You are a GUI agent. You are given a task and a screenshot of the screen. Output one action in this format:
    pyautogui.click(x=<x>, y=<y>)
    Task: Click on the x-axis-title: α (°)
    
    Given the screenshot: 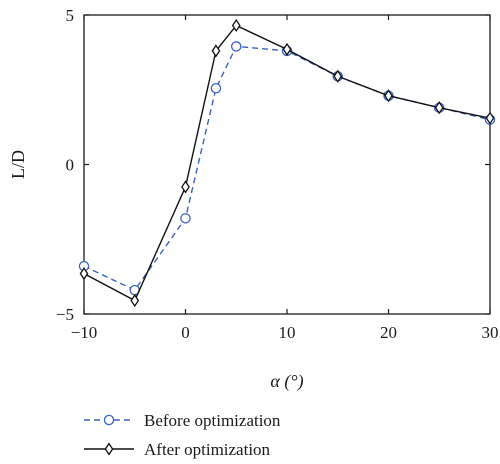 What is the action you would take?
    pyautogui.click(x=286, y=381)
    